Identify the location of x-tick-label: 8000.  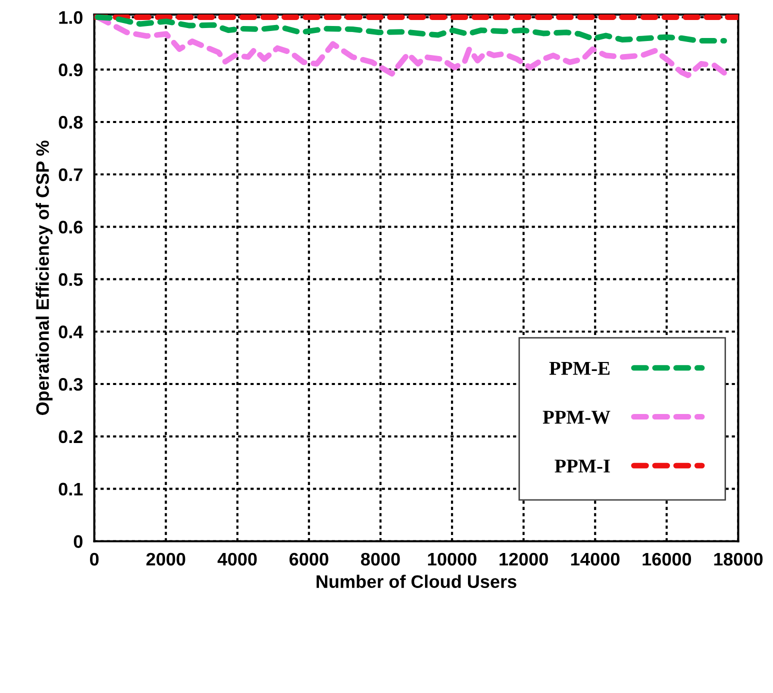
(380, 559).